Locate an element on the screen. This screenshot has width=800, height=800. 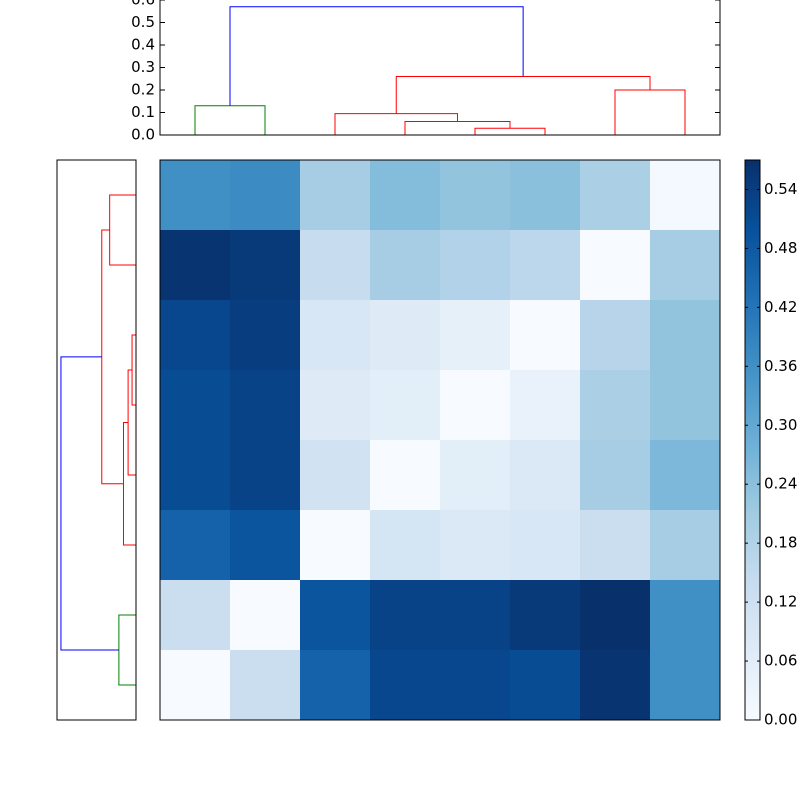
y-tick-label: 0.2 is located at coordinates (143, 90).